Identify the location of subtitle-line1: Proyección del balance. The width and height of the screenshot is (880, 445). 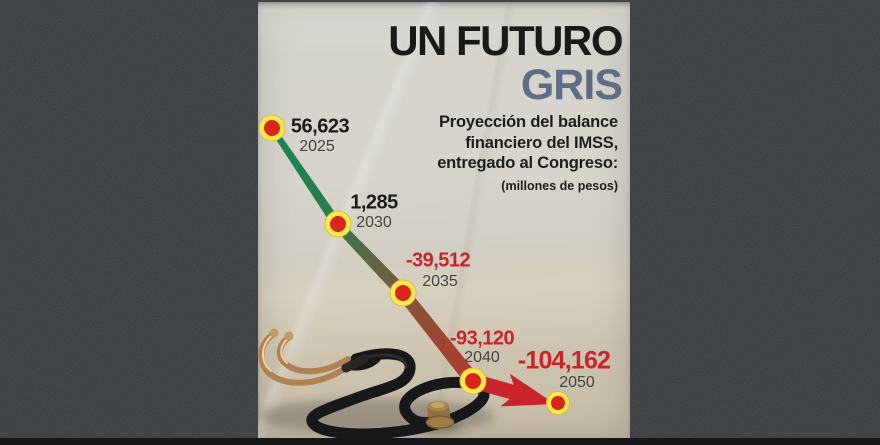
(528, 122).